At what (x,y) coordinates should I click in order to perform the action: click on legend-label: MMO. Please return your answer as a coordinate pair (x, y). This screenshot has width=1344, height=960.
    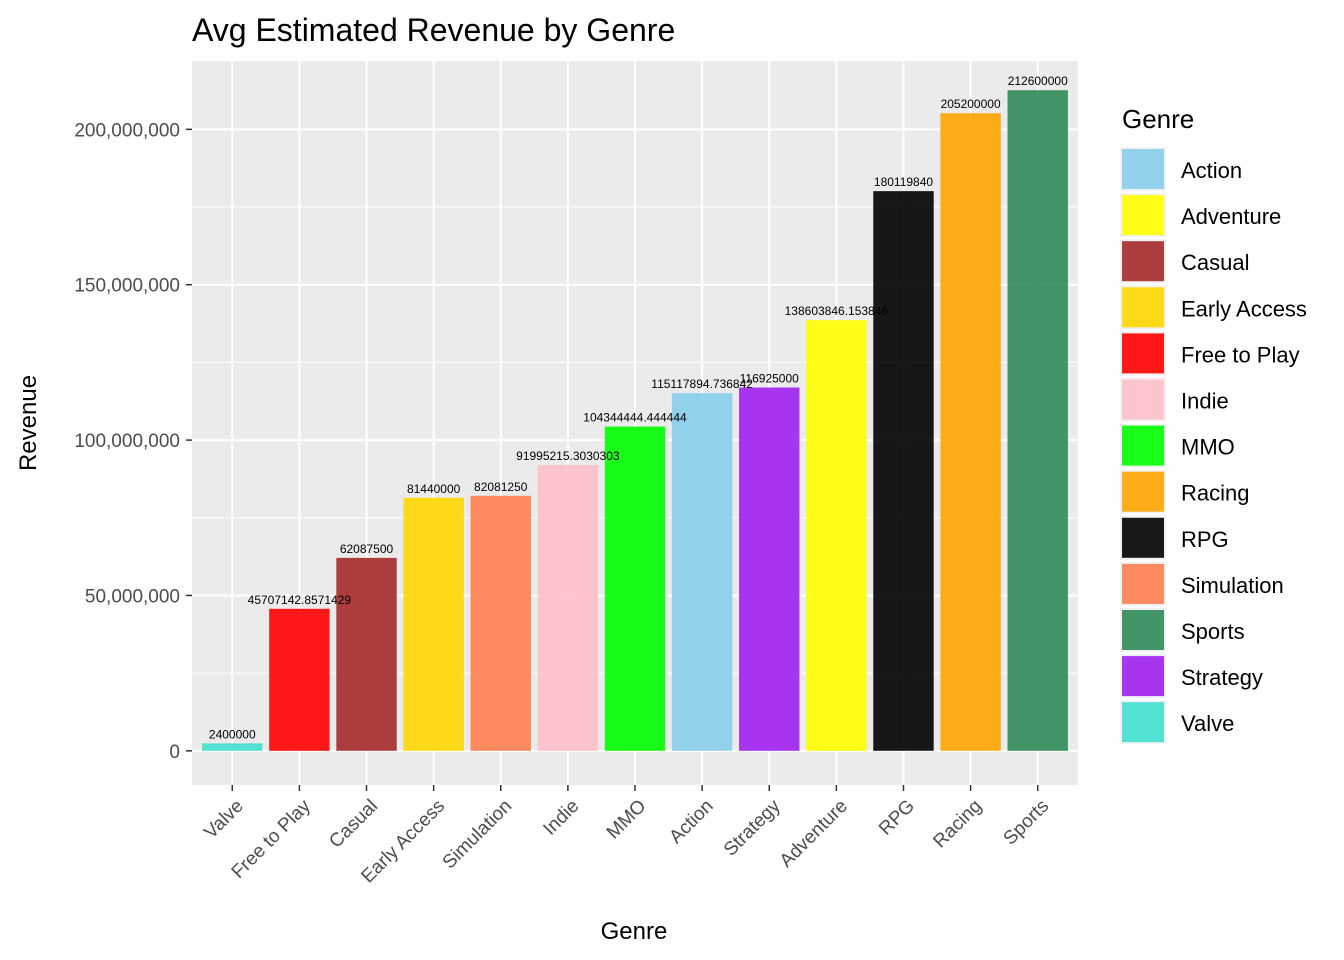
    Looking at the image, I should click on (1208, 447).